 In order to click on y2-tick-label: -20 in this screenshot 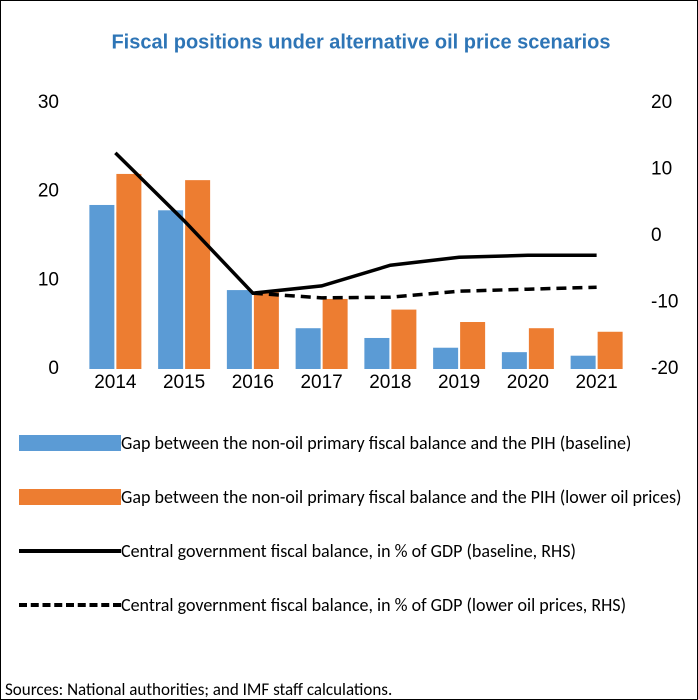, I will do `click(664, 368)`.